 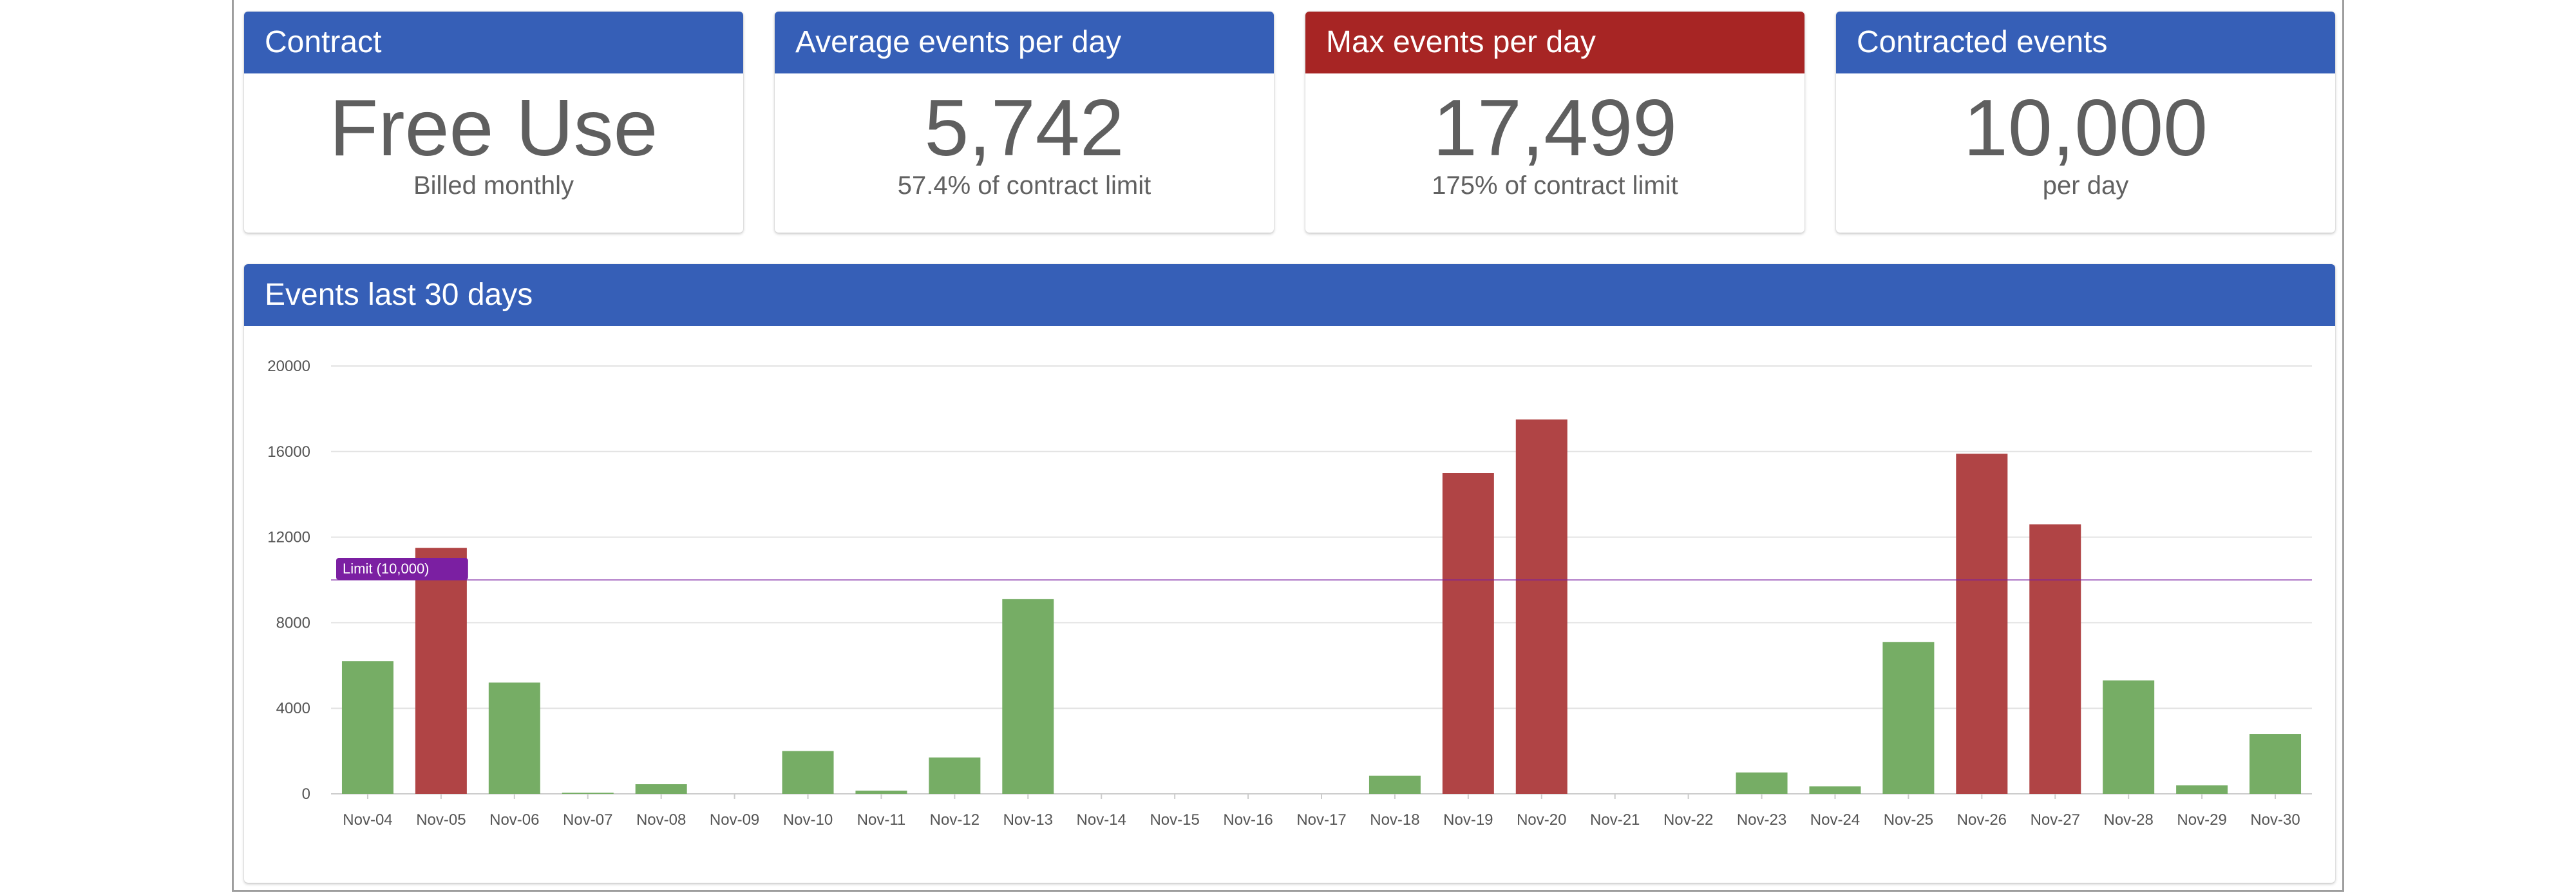 I want to click on contracted-events-card: Contracted events 10,000 per day, so click(x=2085, y=122).